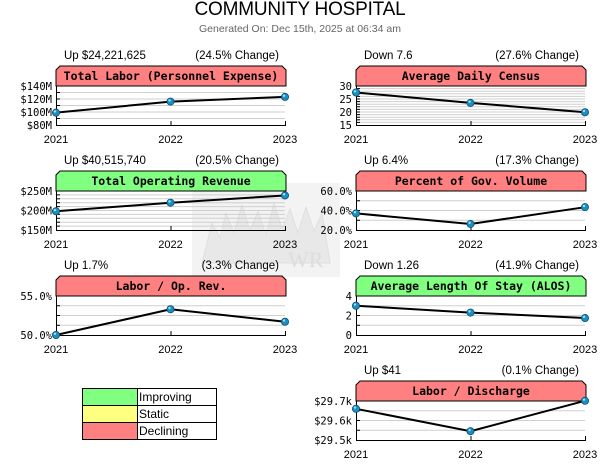 This screenshot has width=600, height=465. Describe the element at coordinates (36, 297) in the screenshot. I see `y-tick-label: 55.0%` at that location.